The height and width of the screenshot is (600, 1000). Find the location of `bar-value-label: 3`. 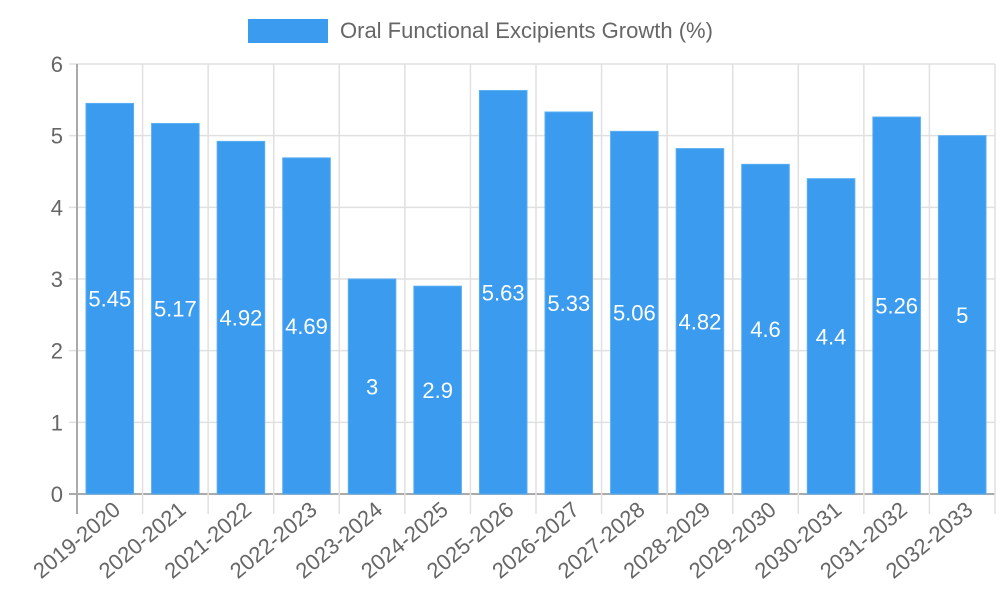

bar-value-label: 3 is located at coordinates (372, 387).